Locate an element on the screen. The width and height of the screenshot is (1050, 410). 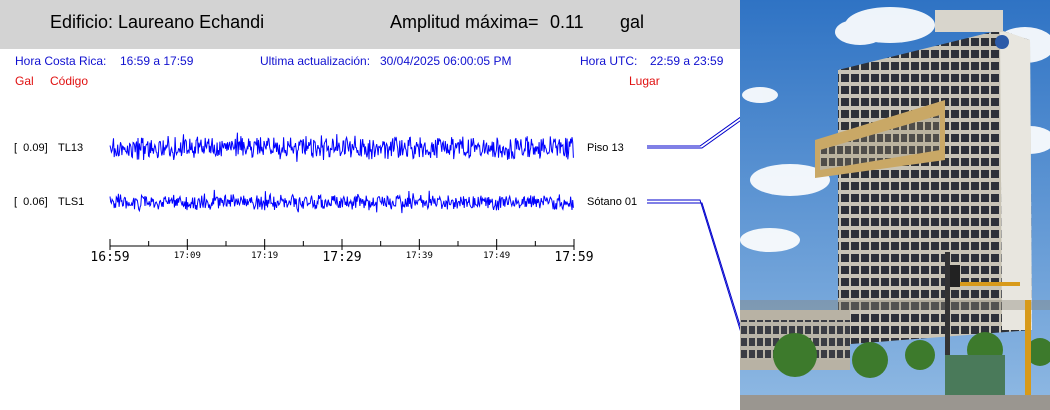
axis-tick-label: 17:49 is located at coordinates (496, 256).